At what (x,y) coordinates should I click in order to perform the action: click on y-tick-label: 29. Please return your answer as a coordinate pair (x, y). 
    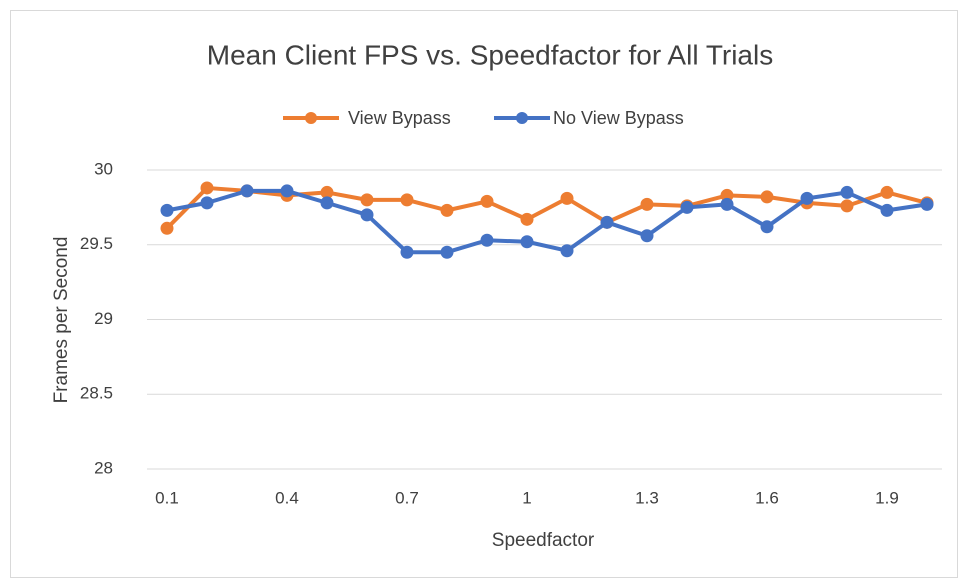
    Looking at the image, I should click on (103, 318).